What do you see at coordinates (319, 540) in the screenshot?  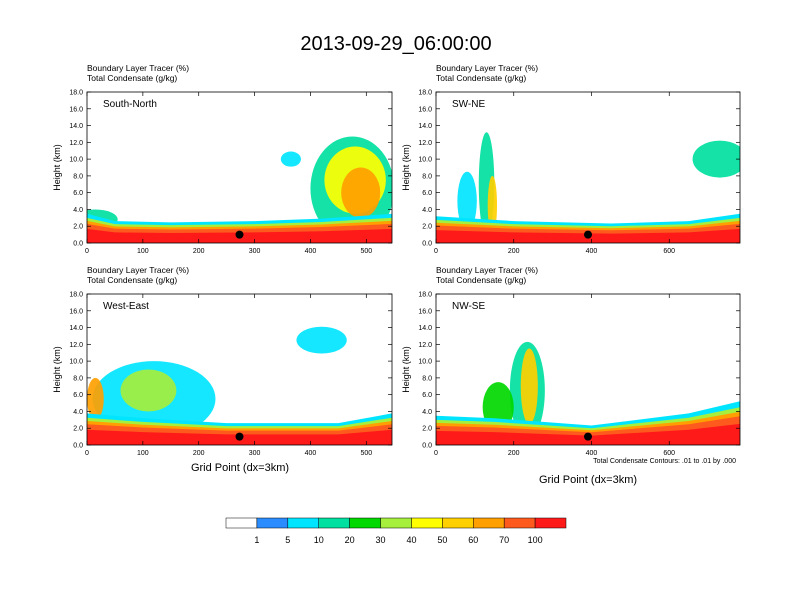 I see `colorbar-label: 10` at bounding box center [319, 540].